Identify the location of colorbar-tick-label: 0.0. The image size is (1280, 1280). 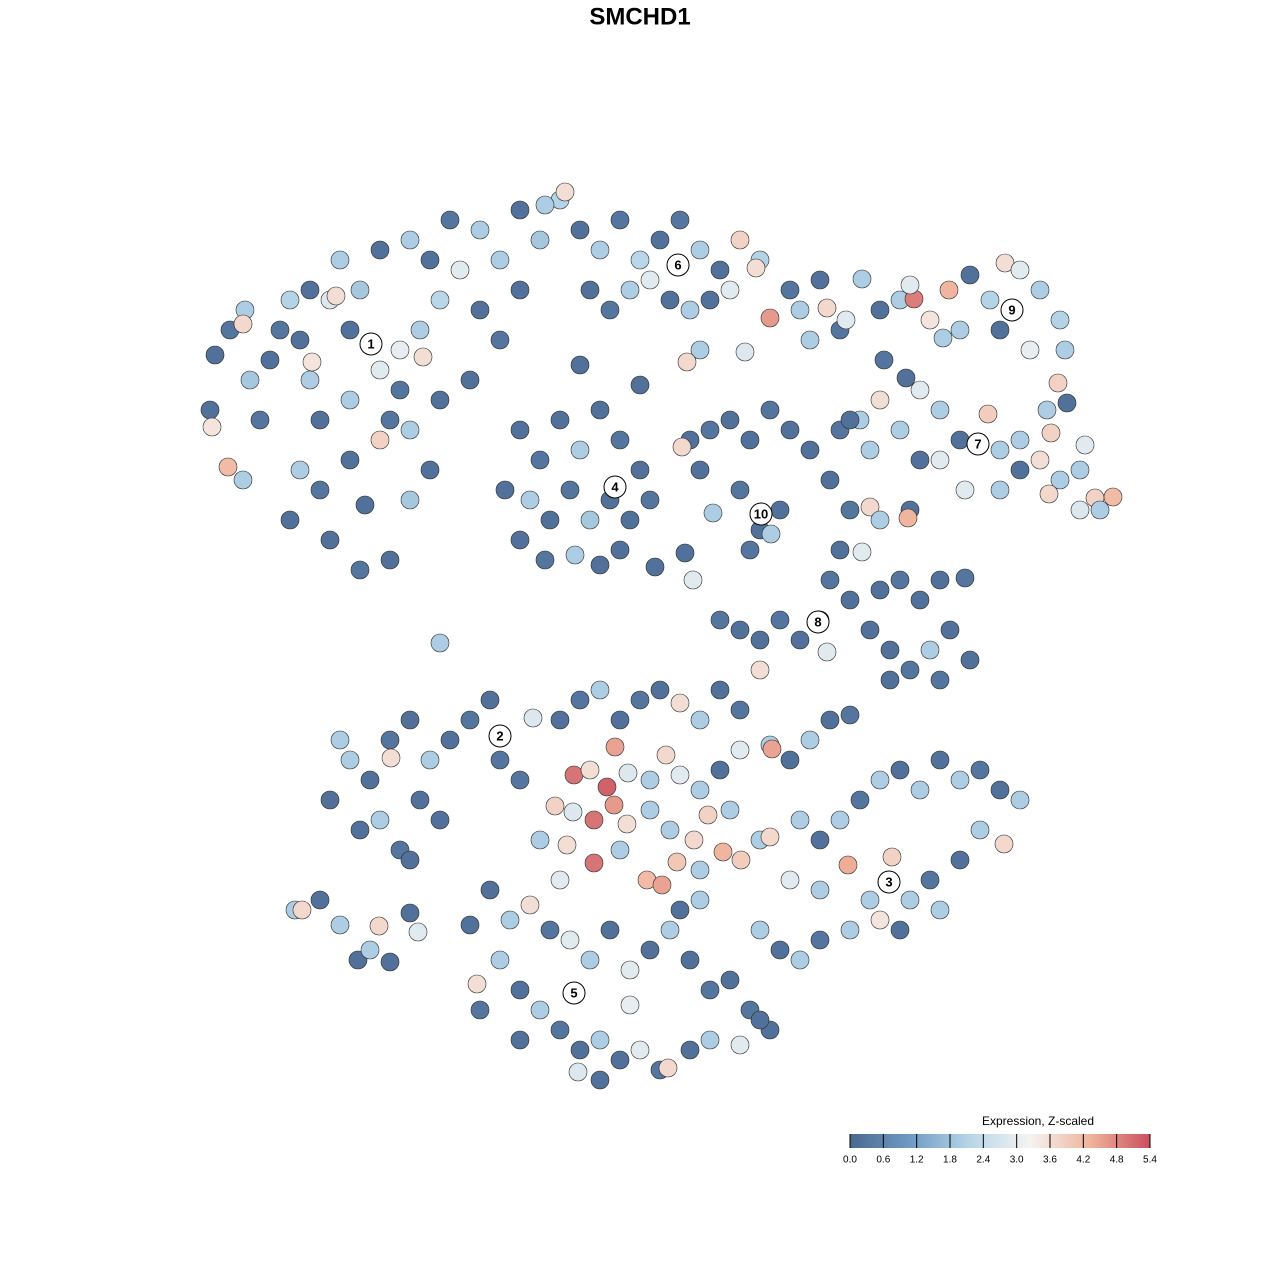
(850, 1160).